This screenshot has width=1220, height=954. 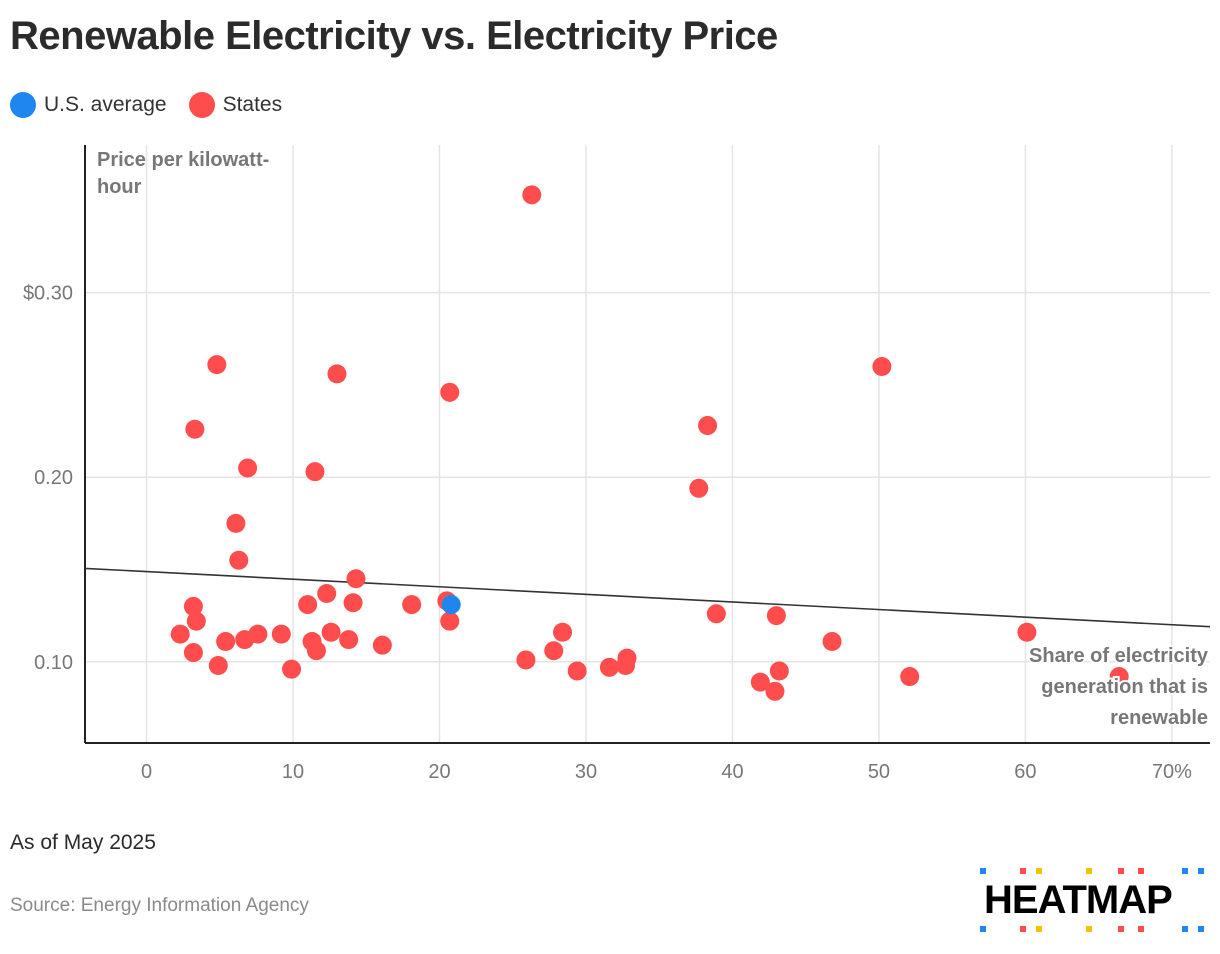 What do you see at coordinates (146, 772) in the screenshot?
I see `x-tick-label: 0` at bounding box center [146, 772].